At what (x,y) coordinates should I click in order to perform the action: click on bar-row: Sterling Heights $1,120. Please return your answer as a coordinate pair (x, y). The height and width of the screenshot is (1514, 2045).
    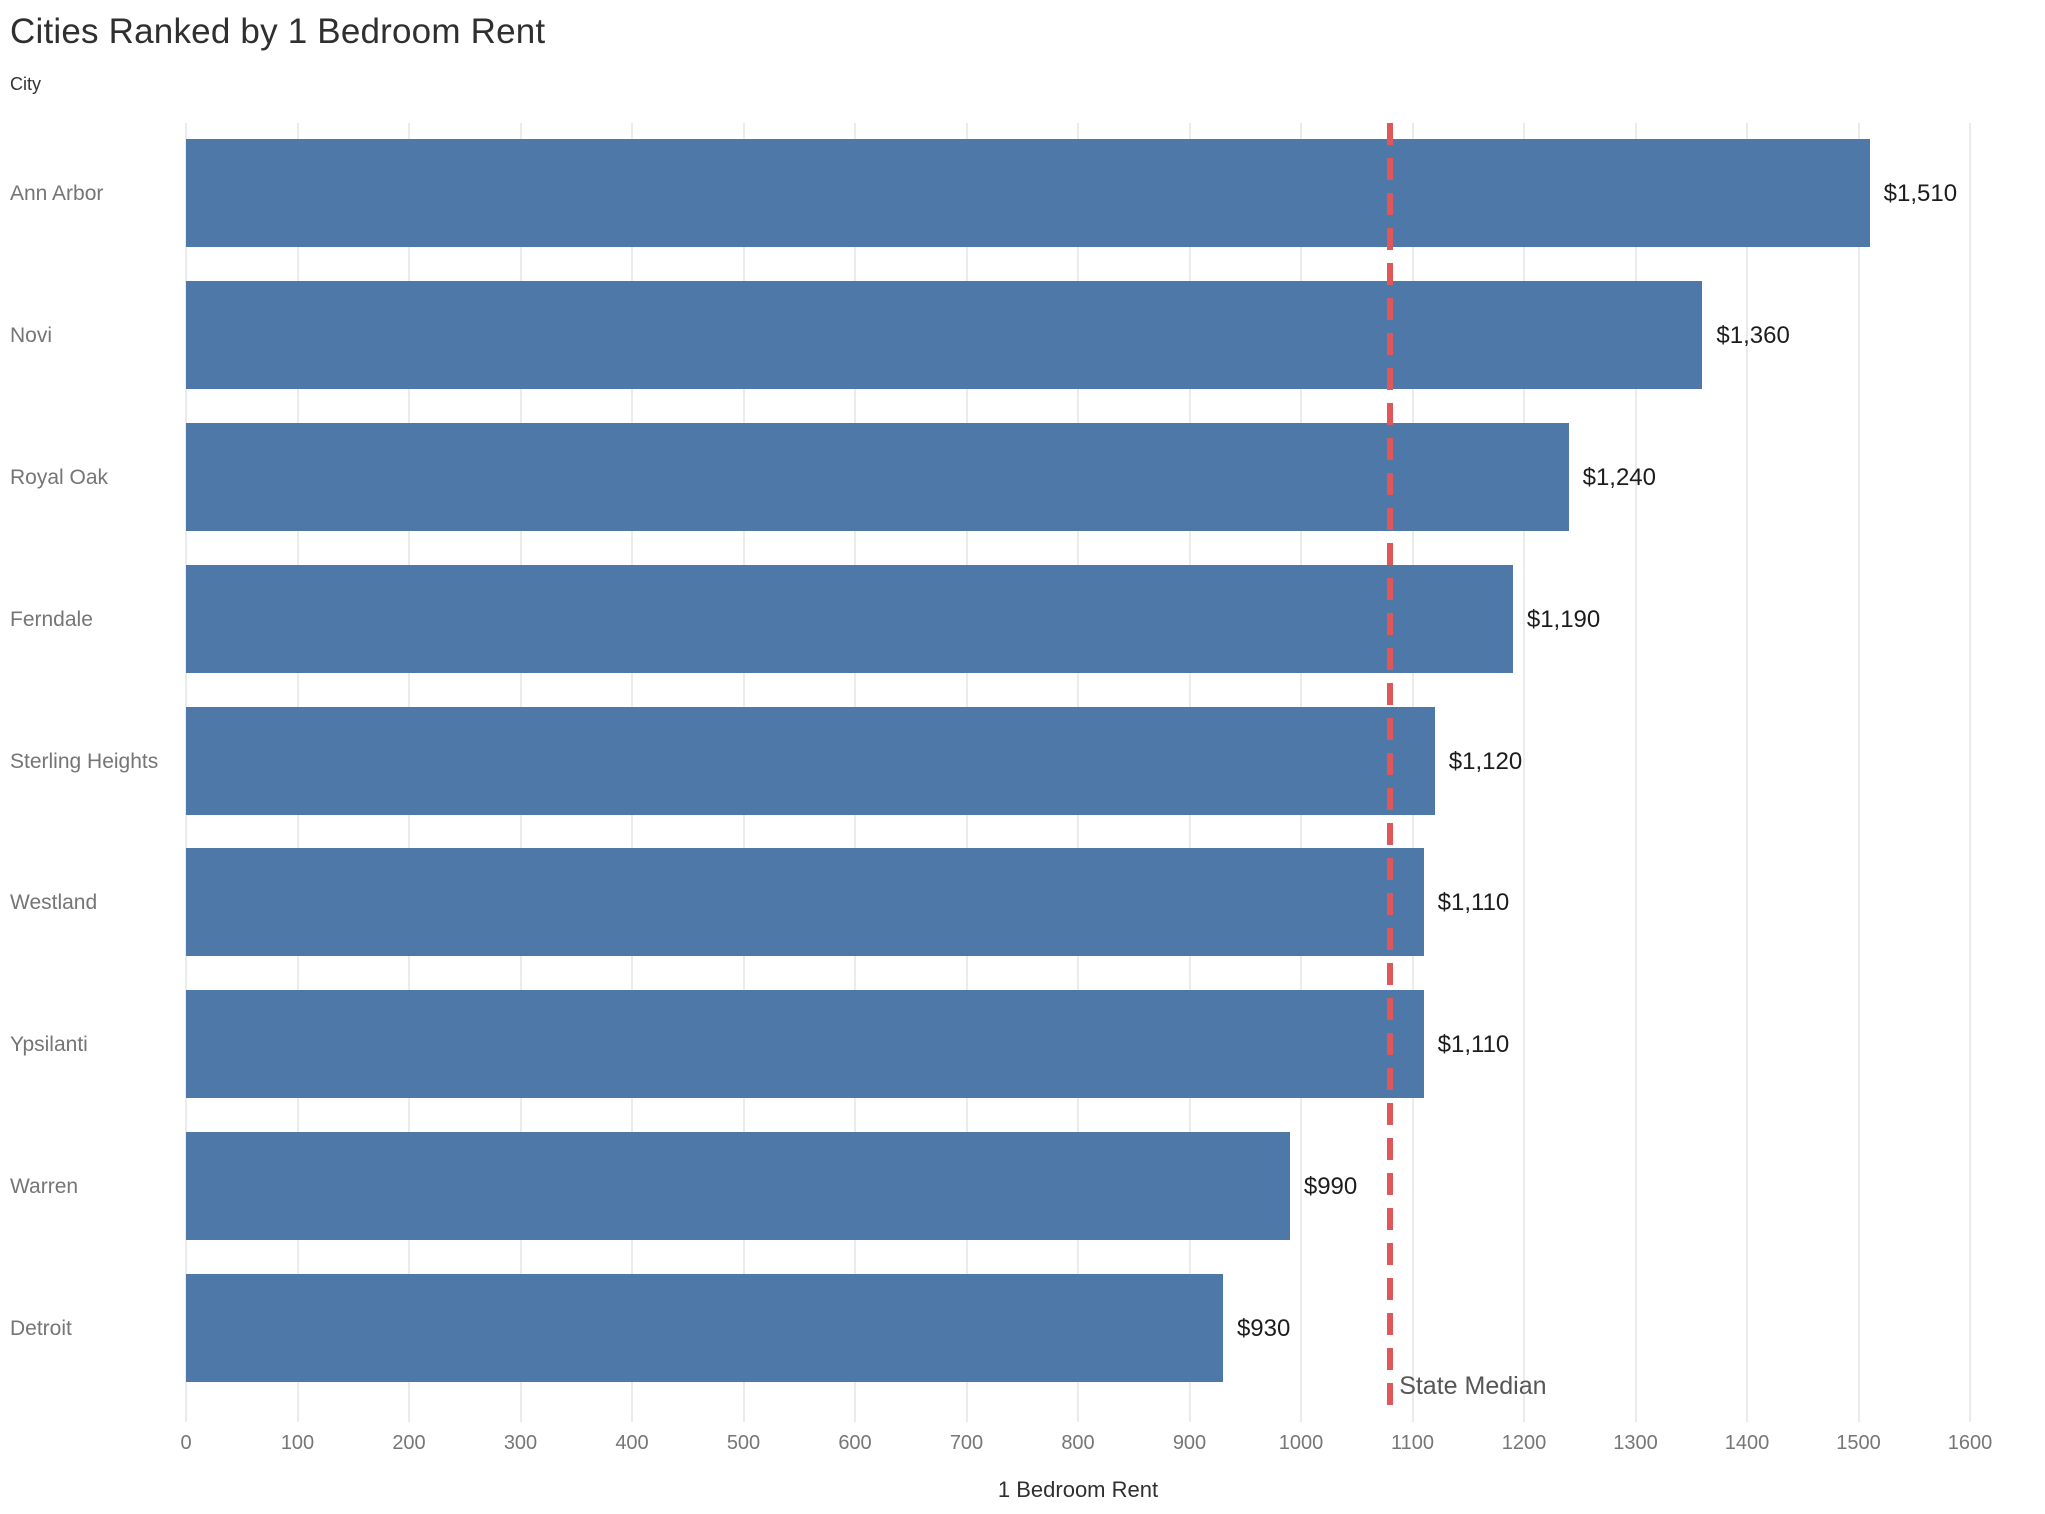
    Looking at the image, I should click on (990, 762).